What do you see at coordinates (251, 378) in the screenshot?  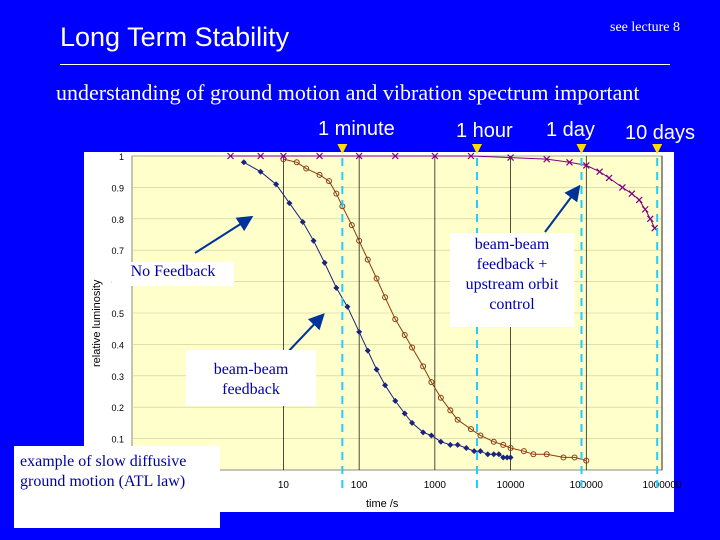 I see `callout-beam-beam: beam-beam feedback` at bounding box center [251, 378].